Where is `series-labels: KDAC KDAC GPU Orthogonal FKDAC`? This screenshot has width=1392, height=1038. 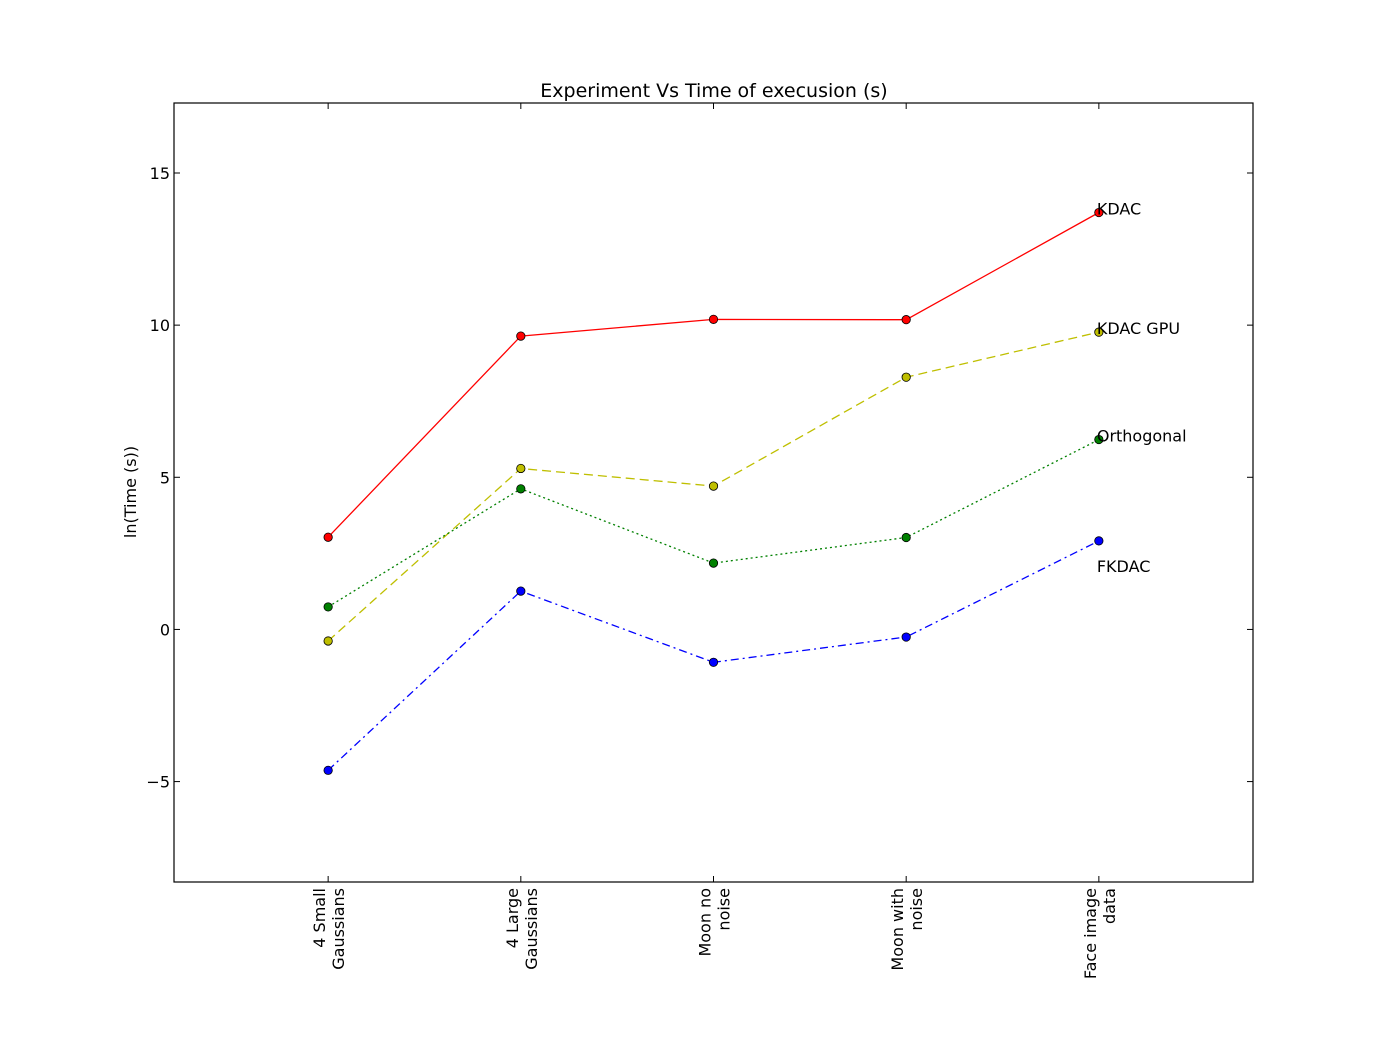
series-labels: KDAC KDAC GPU Orthogonal FKDAC is located at coordinates (1142, 388).